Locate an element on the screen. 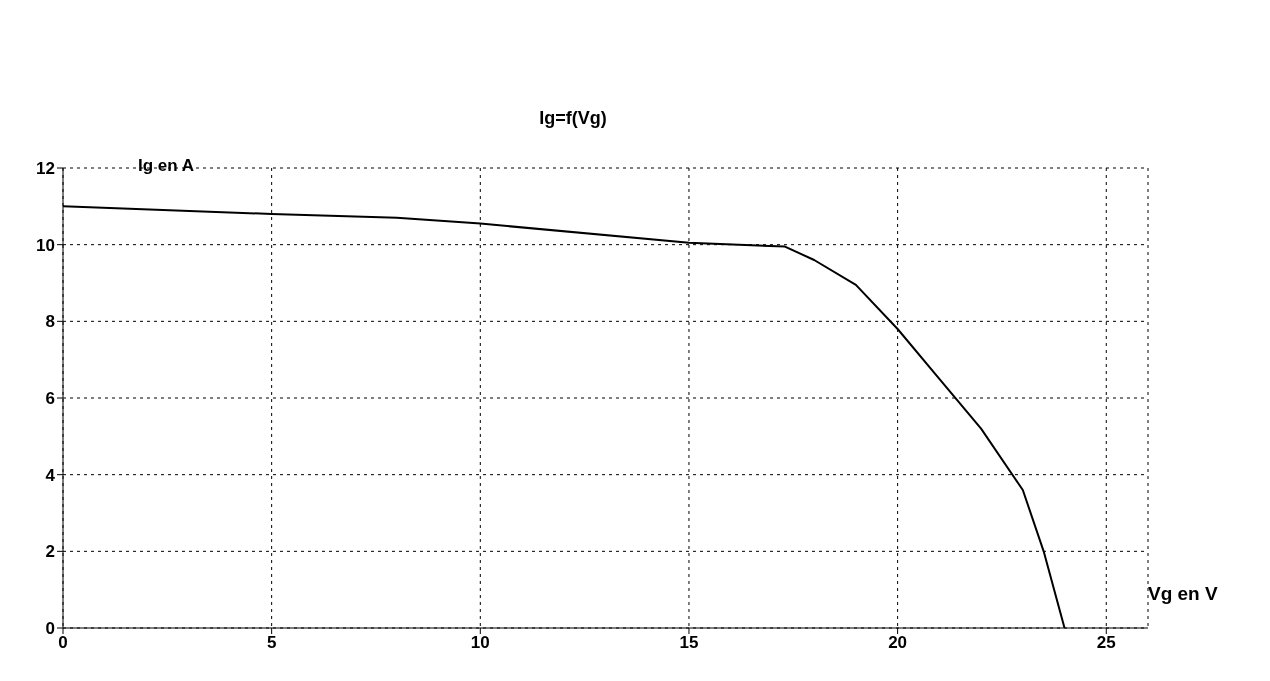 This screenshot has height=681, width=1270. y-tick-label: 6 is located at coordinates (50, 399).